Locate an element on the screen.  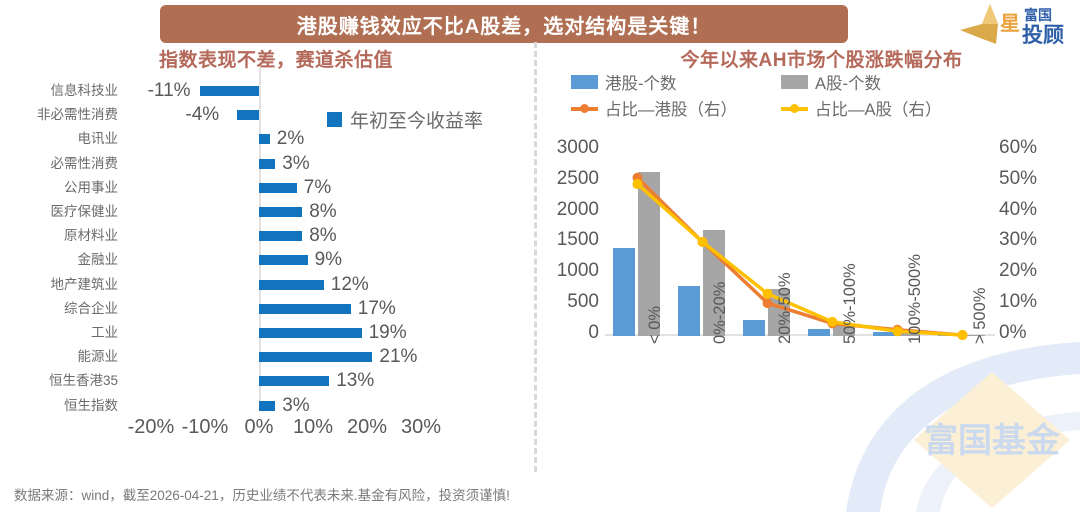
bar-value-label: -4% is located at coordinates (202, 115).